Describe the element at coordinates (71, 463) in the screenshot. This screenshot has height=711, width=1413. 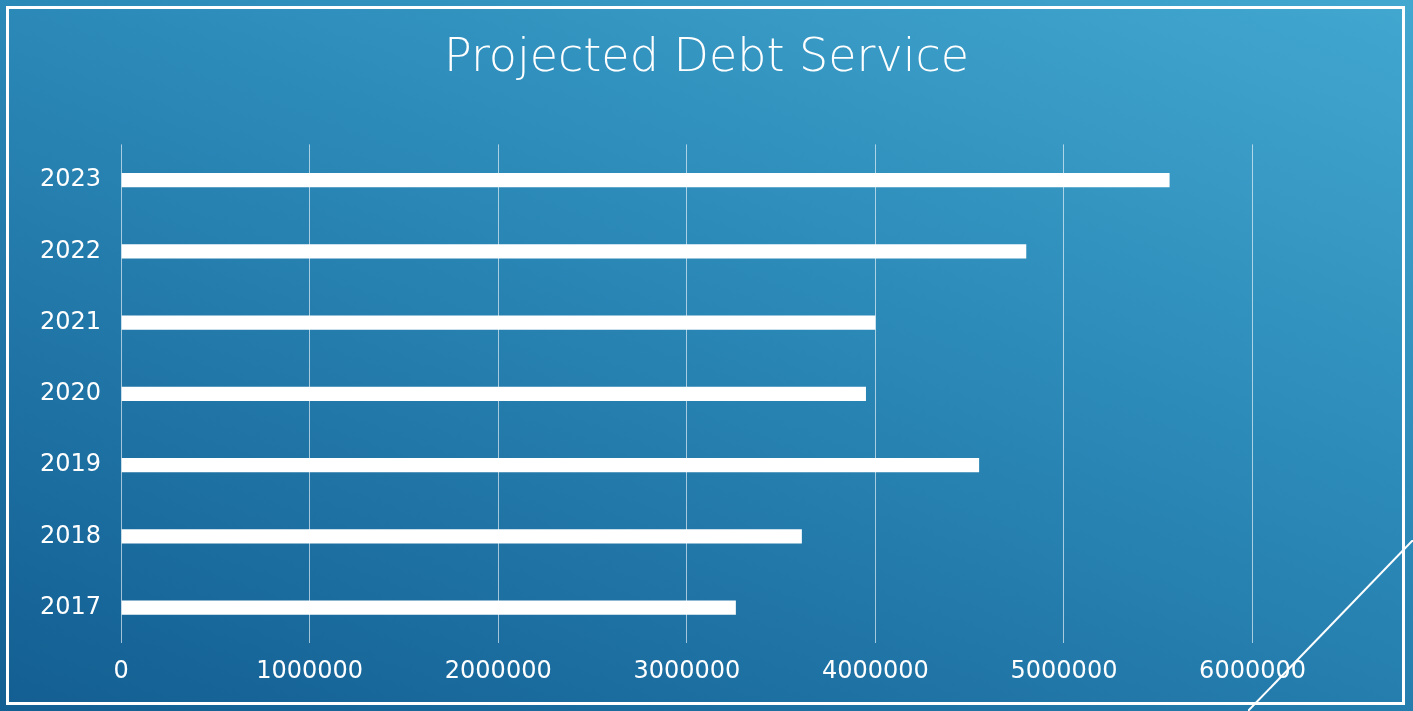
I see `y-tick-label: 2019` at that location.